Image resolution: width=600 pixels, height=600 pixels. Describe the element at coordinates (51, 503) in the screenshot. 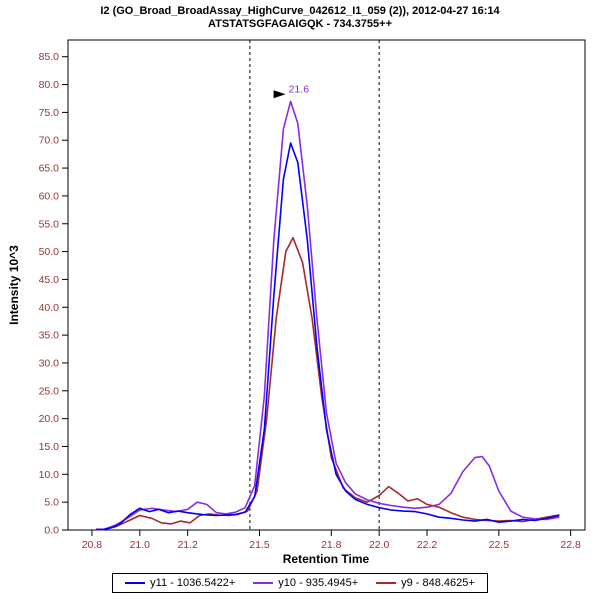

I see `y-tick-label: 5.0` at that location.